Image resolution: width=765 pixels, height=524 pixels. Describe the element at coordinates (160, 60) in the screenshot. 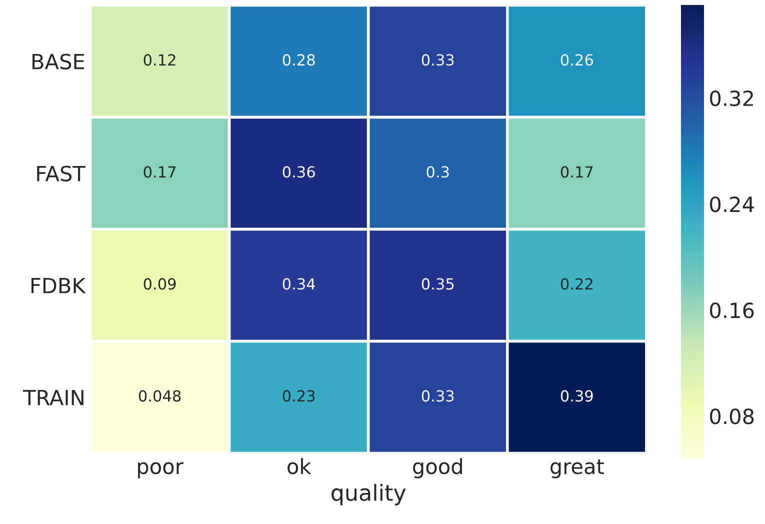

I see `data-label: 0.12` at that location.